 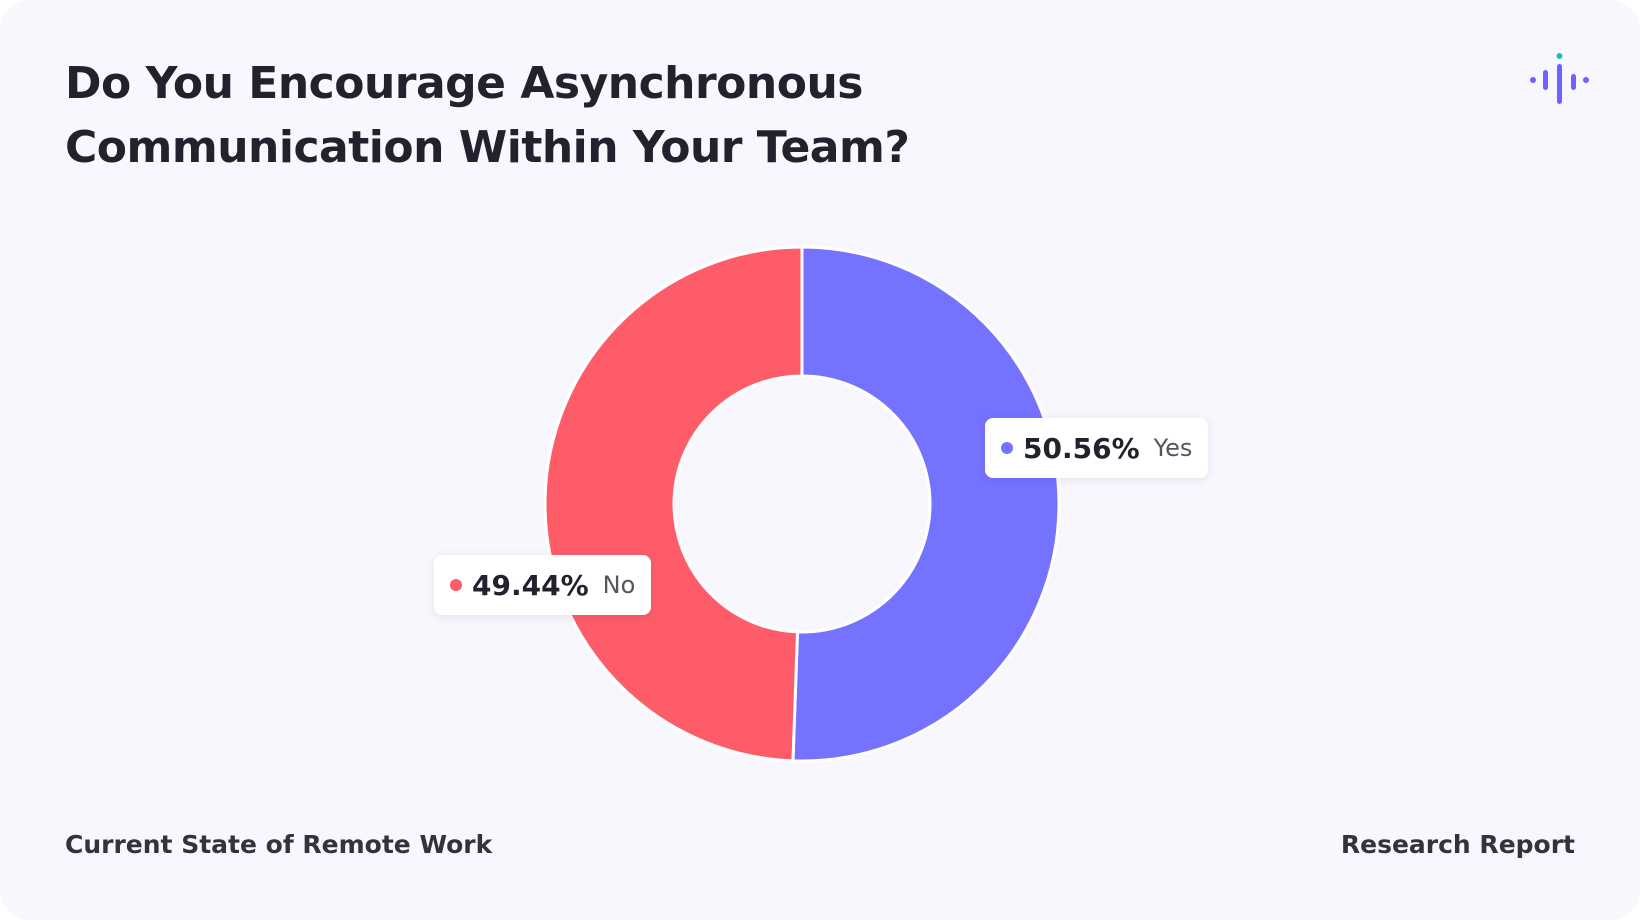 I want to click on footer-report: Research Report, so click(x=1457, y=844).